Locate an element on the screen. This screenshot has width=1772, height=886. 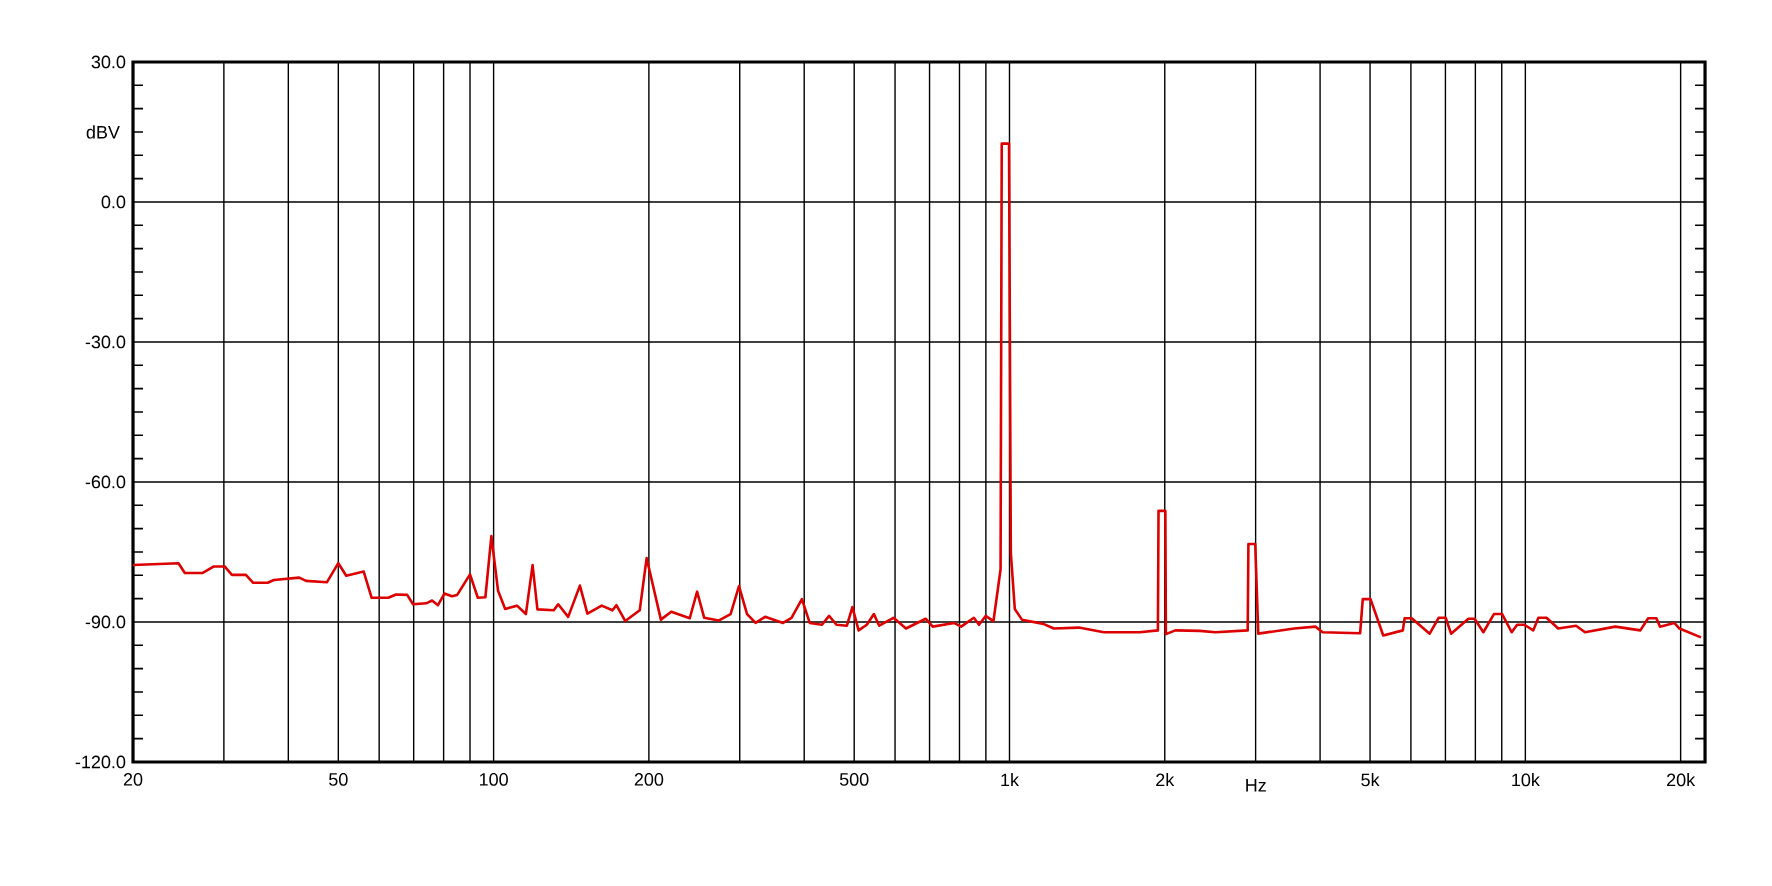
y-tick-label: -30.0 is located at coordinates (105, 342).